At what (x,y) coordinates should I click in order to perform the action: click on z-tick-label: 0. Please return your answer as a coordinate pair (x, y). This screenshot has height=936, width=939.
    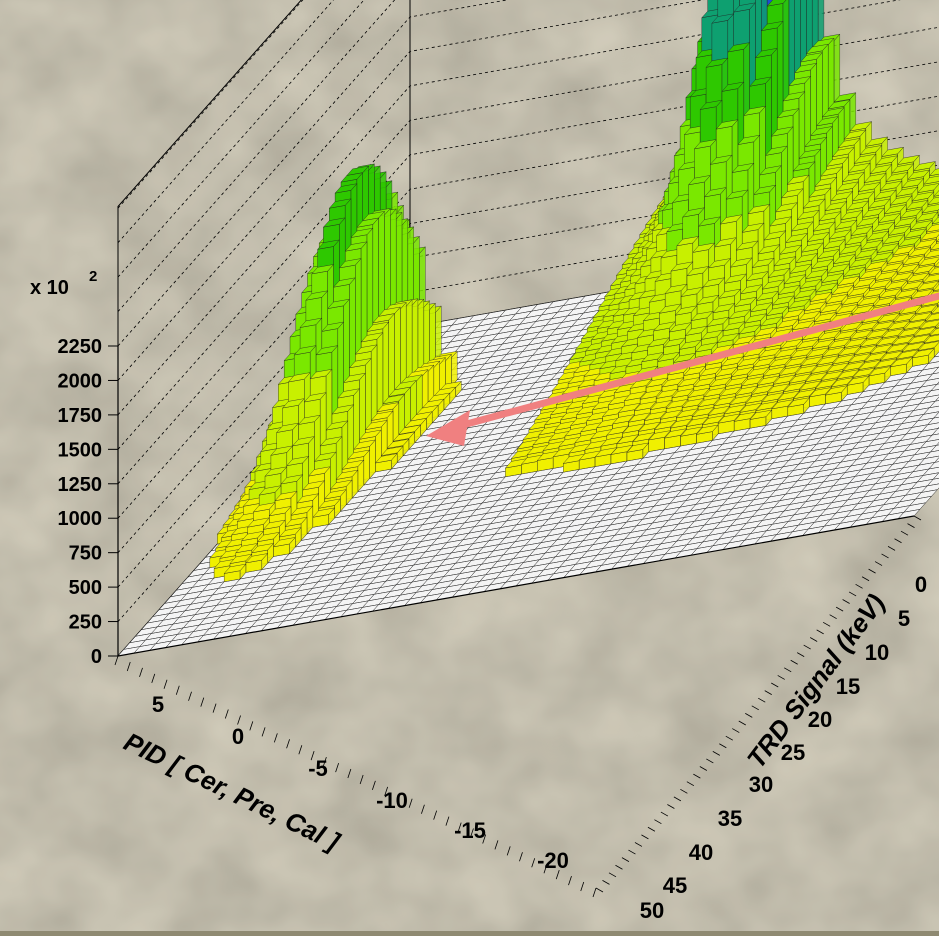
    Looking at the image, I should click on (96, 657).